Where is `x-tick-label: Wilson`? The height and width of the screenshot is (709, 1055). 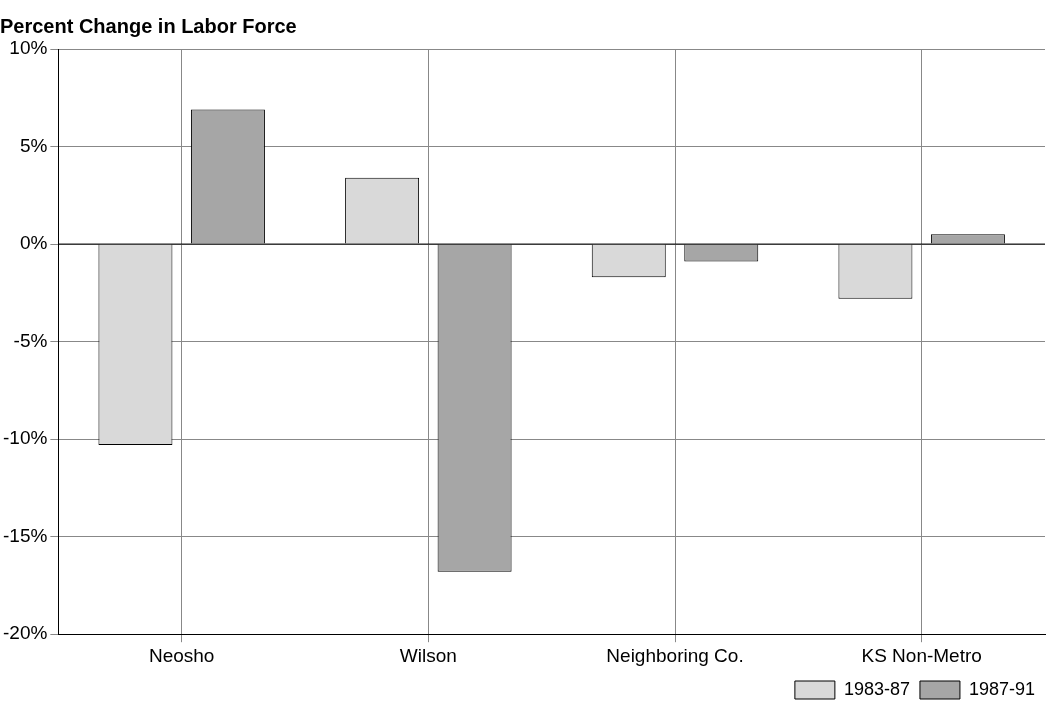
x-tick-label: Wilson is located at coordinates (428, 655).